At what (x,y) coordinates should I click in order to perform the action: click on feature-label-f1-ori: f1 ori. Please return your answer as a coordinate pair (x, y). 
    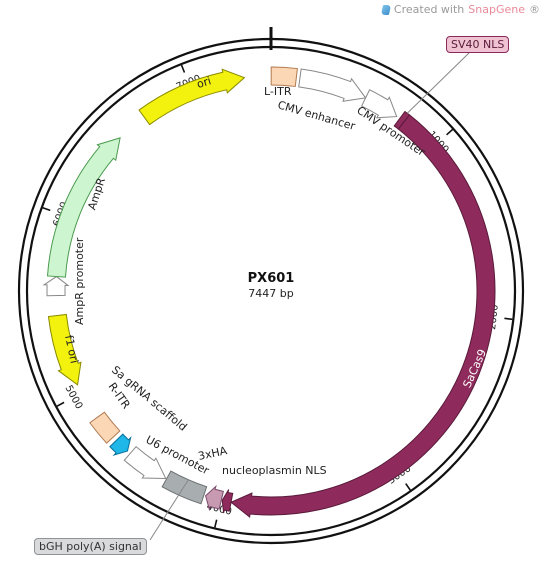
    Looking at the image, I should click on (71, 349).